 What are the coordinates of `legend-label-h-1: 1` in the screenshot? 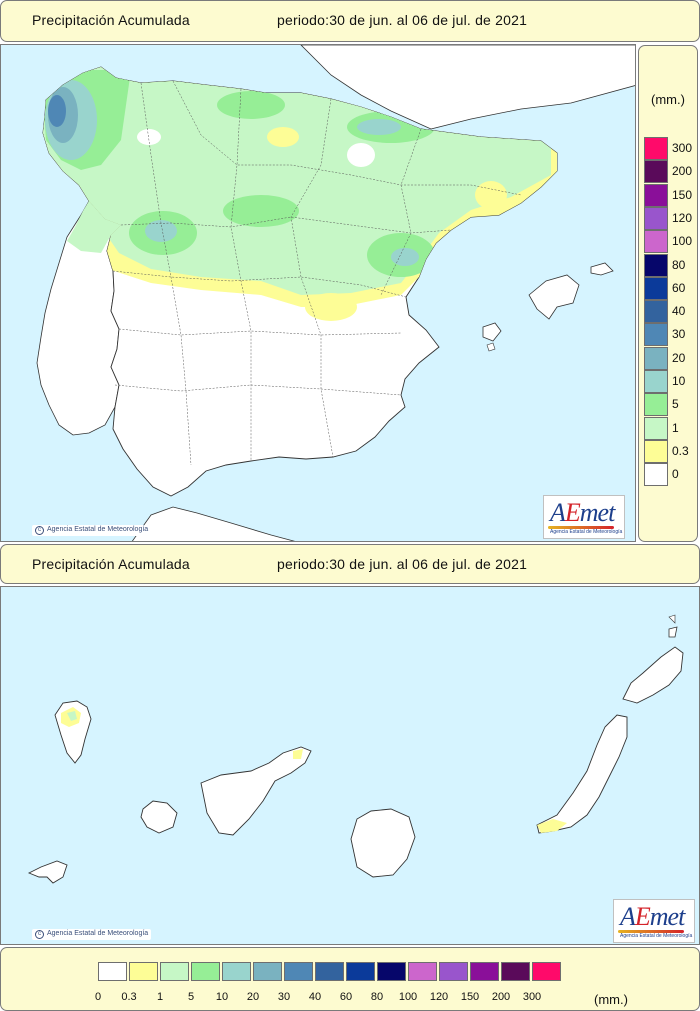 It's located at (160, 997).